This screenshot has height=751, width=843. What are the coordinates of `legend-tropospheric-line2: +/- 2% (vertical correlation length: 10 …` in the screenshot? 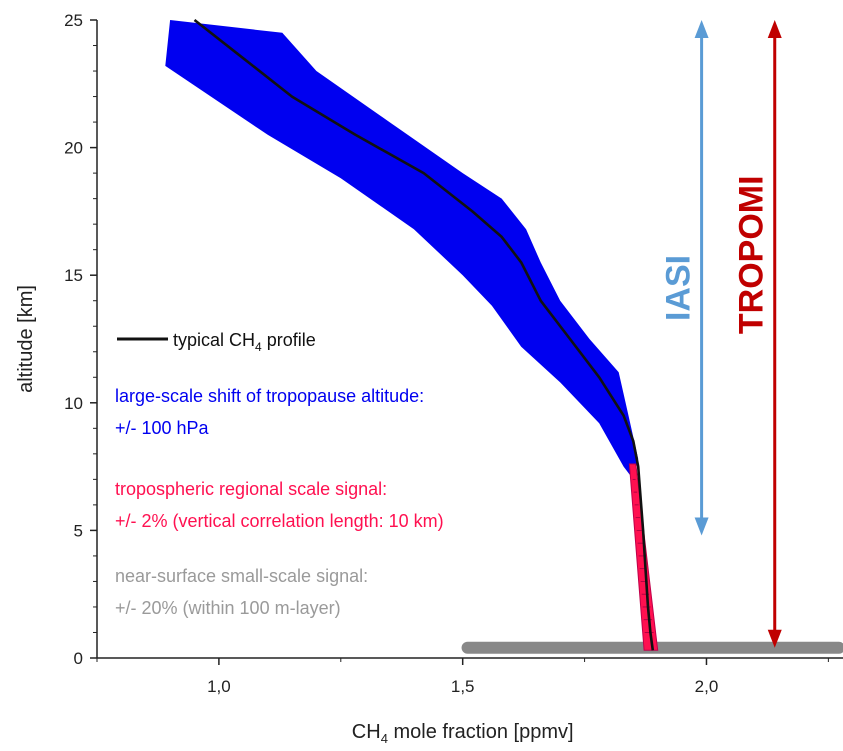 It's located at (279, 521).